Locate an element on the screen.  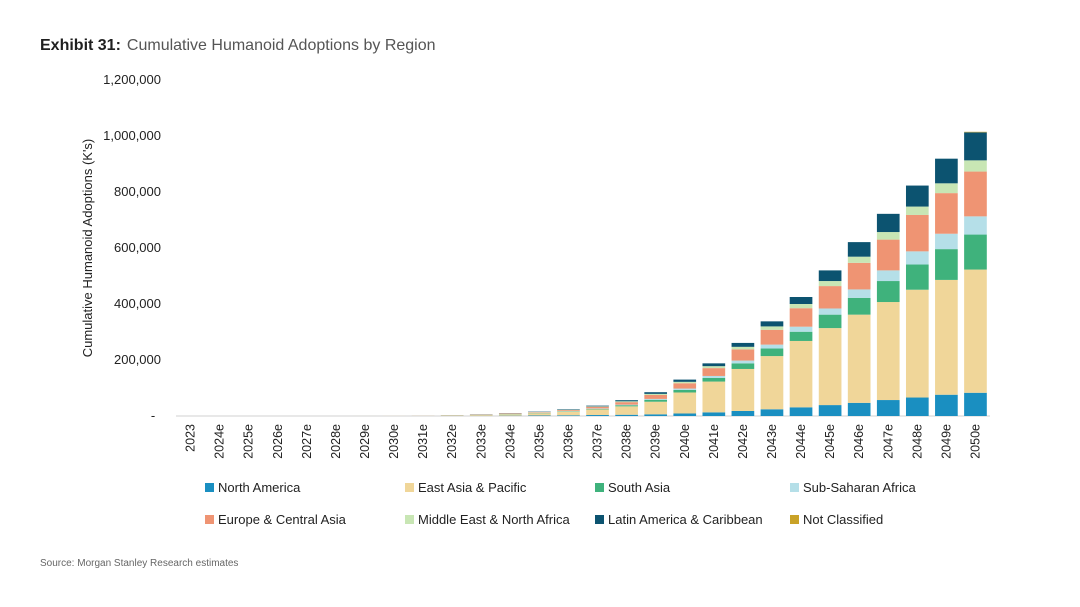
y-tick-label: 200,000 is located at coordinates (137, 359).